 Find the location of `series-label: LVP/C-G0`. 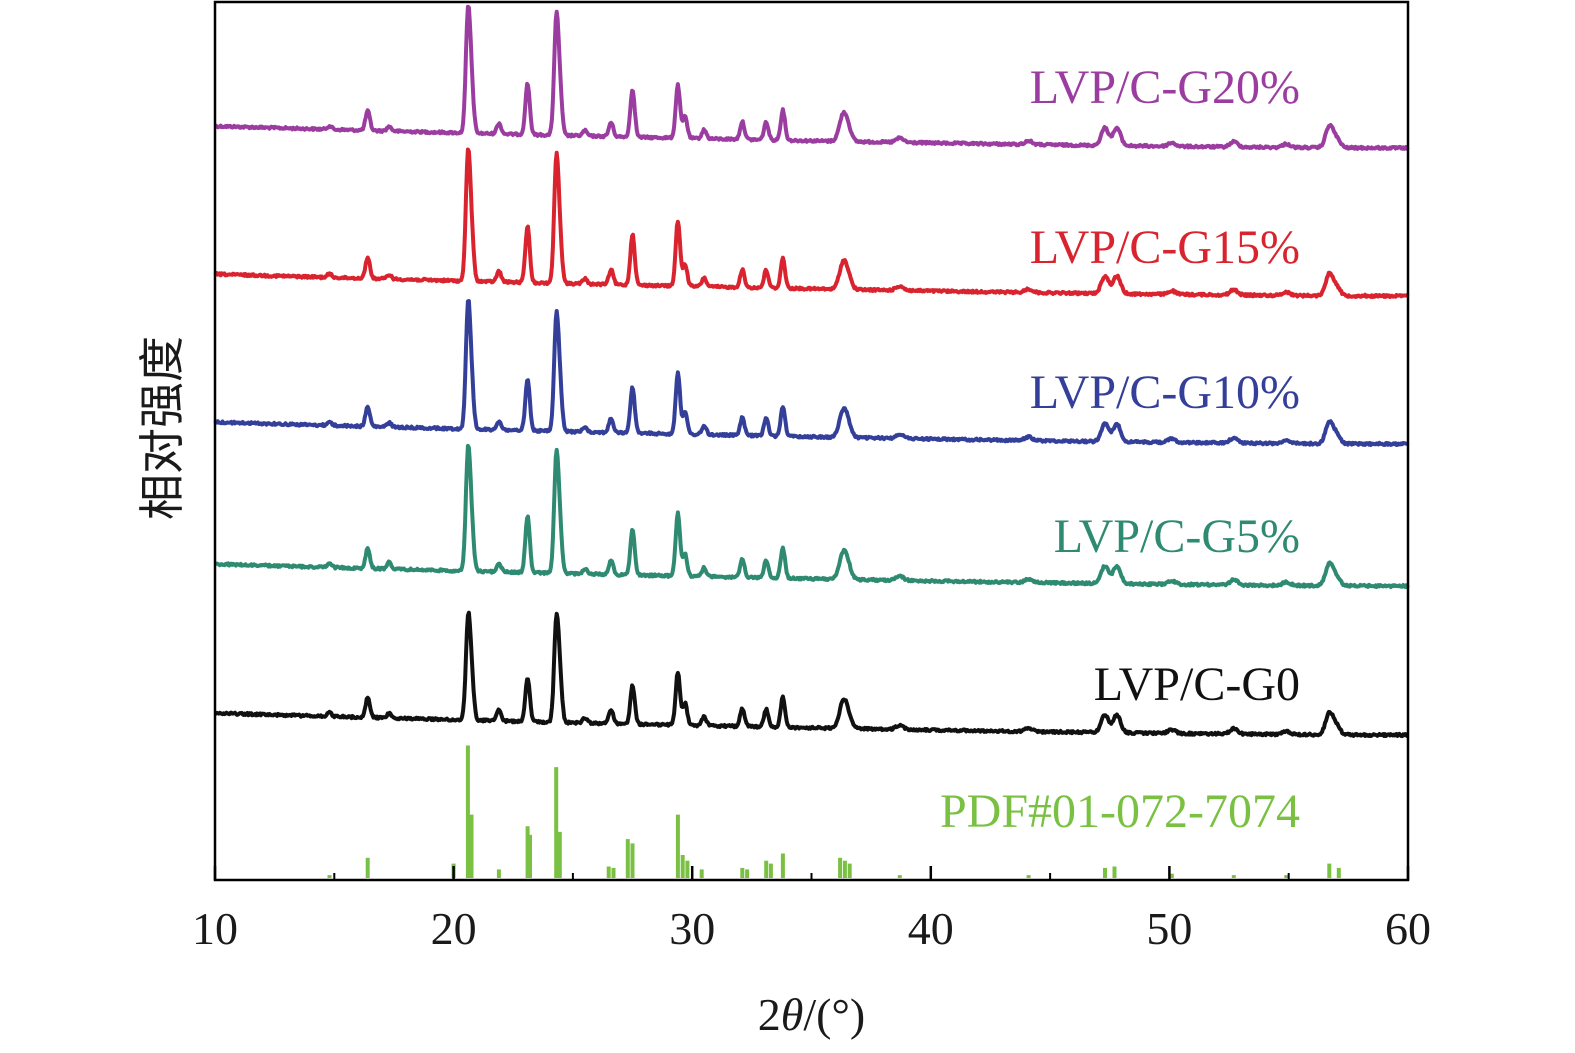

series-label: LVP/C-G0 is located at coordinates (1197, 684).